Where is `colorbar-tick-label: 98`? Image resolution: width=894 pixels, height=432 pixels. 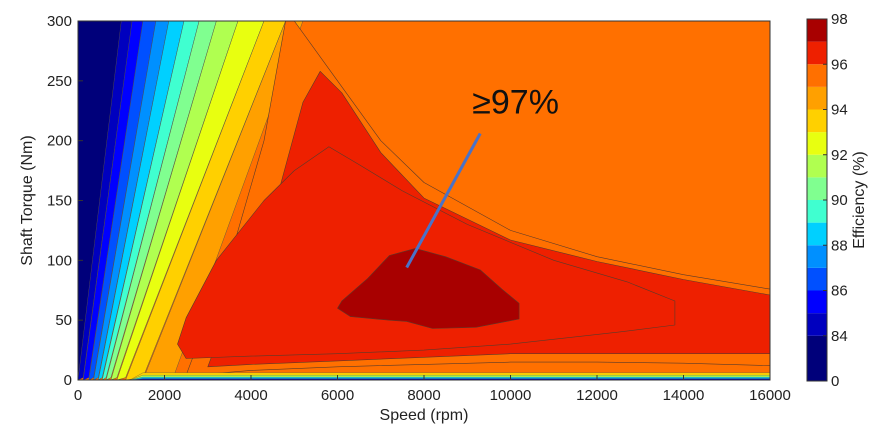 colorbar-tick-label: 98 is located at coordinates (839, 19).